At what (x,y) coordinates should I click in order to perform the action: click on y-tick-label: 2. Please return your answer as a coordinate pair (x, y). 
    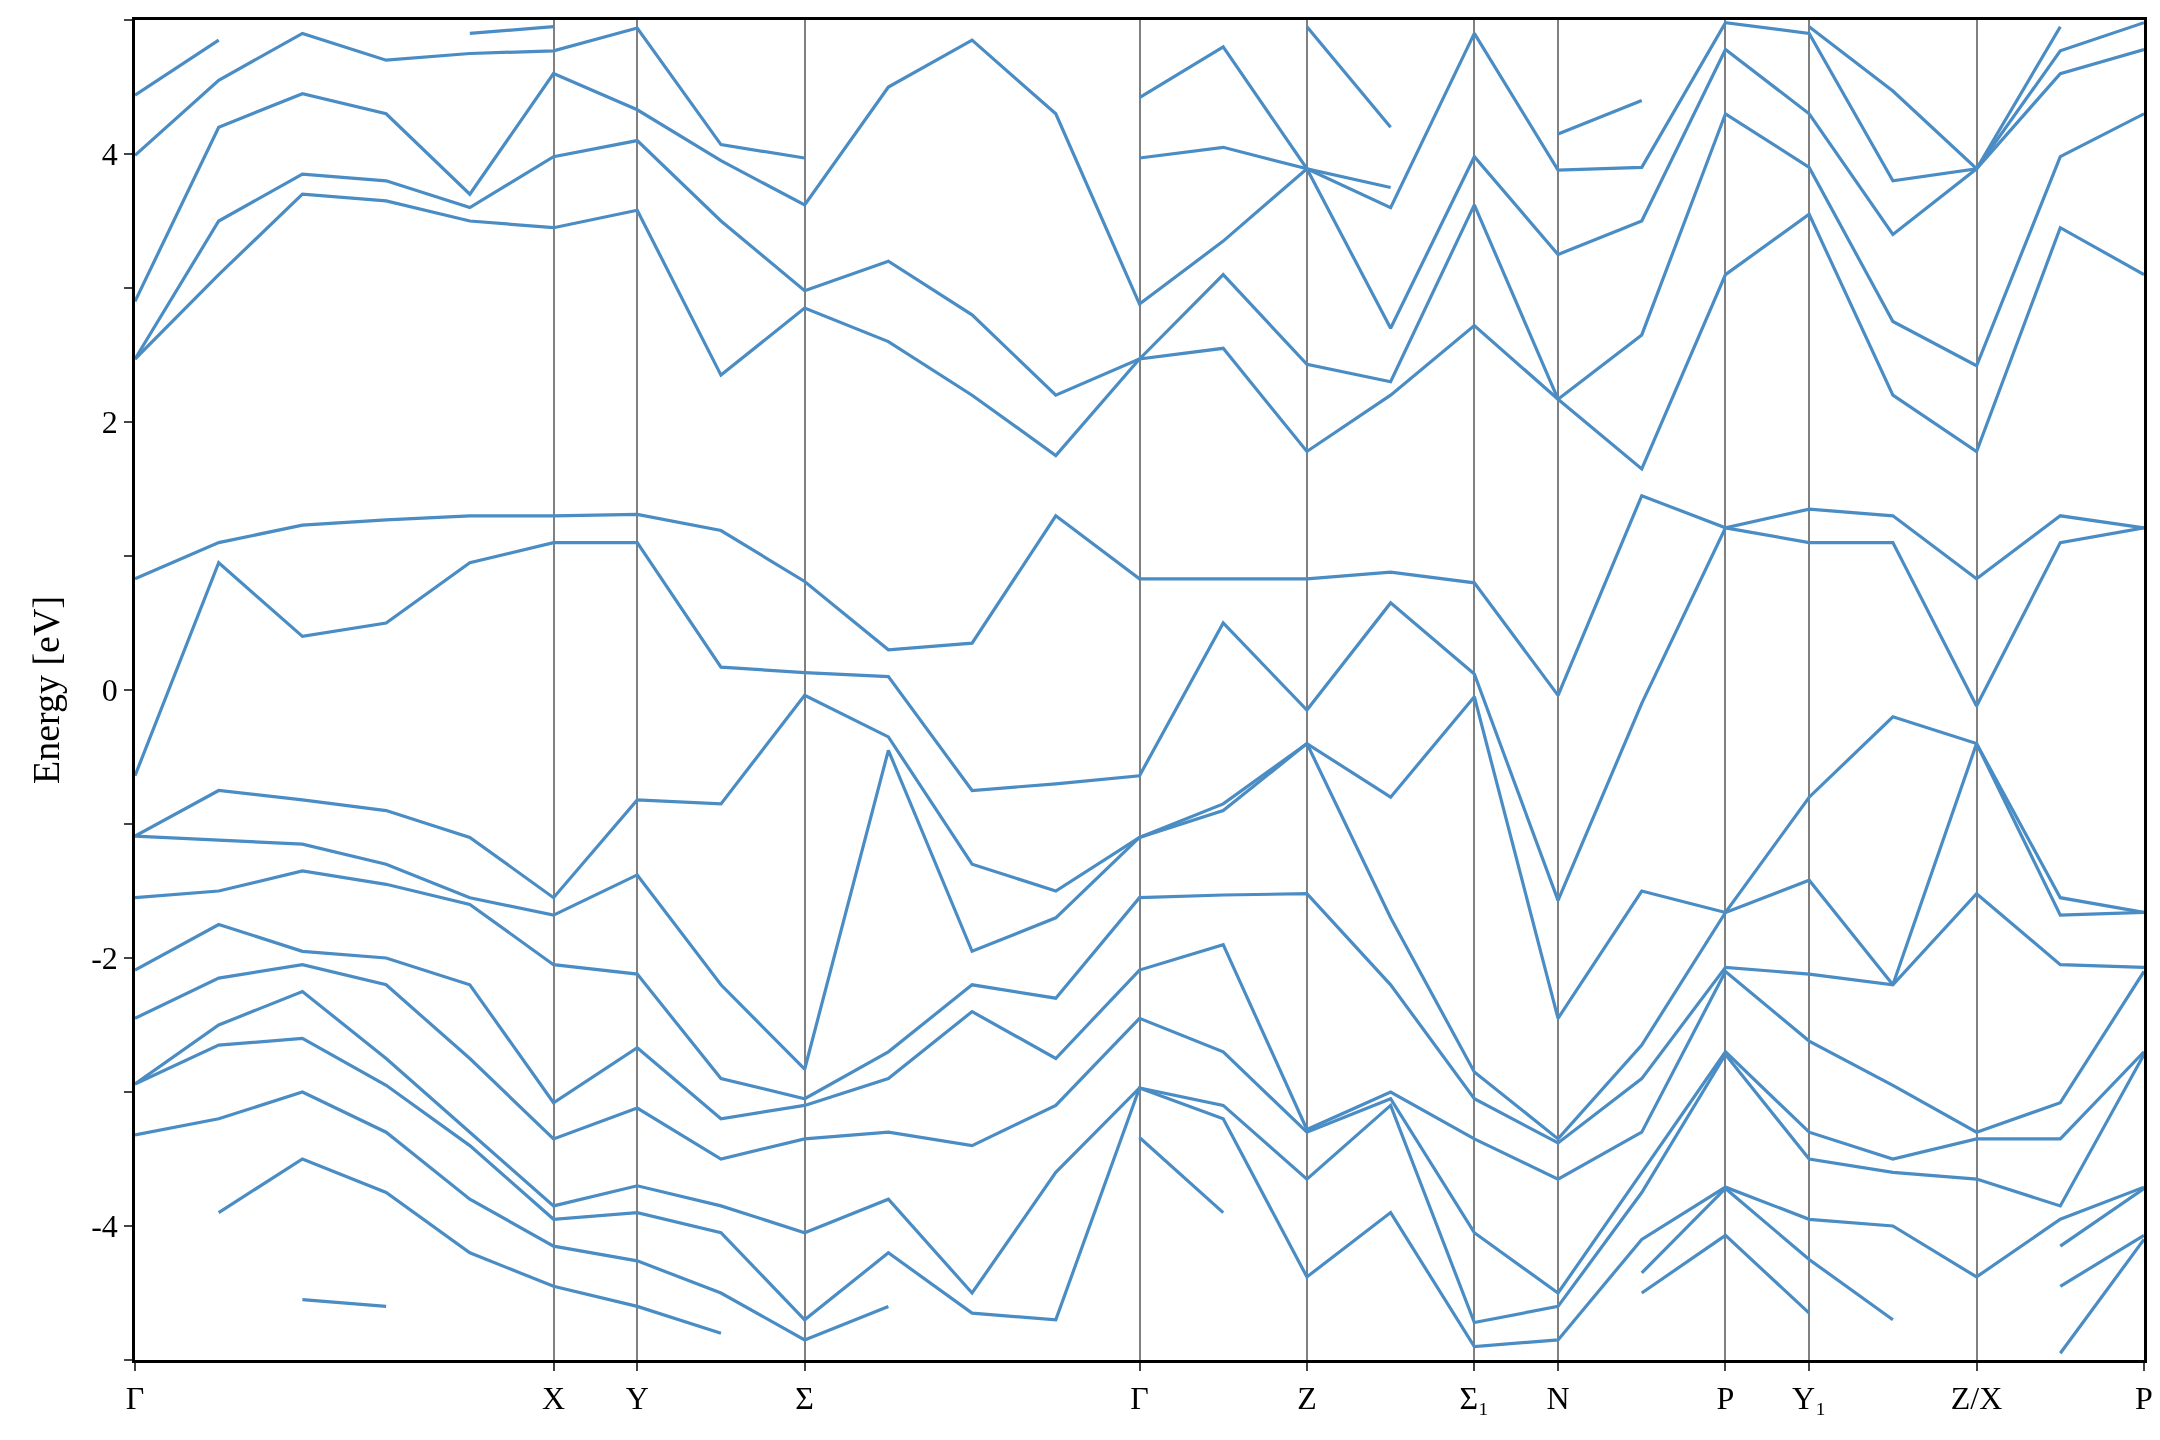
    Looking at the image, I should click on (109, 422).